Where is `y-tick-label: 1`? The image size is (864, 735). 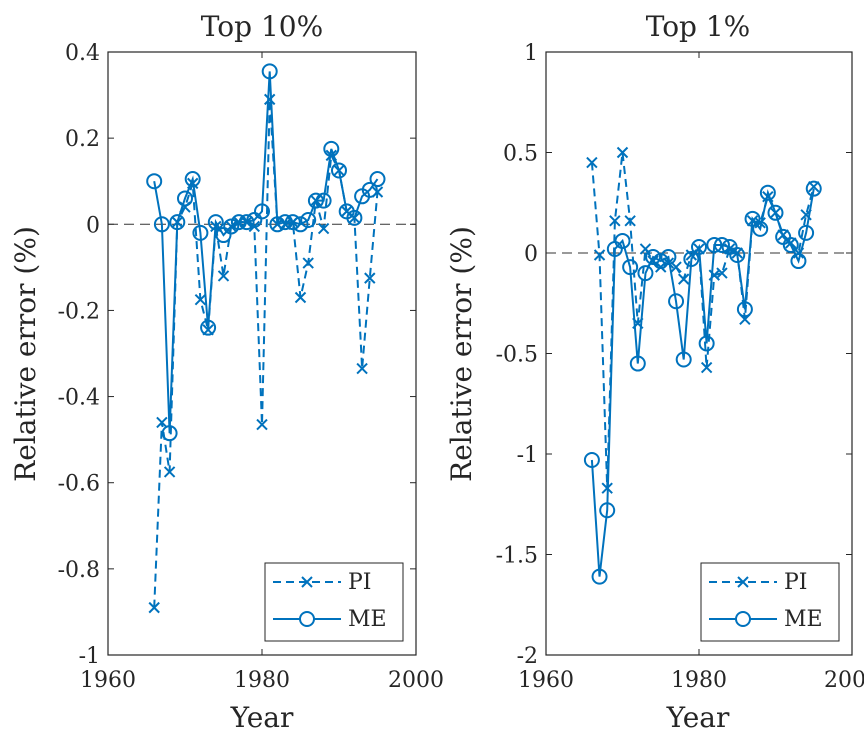
y-tick-label: 1 is located at coordinates (531, 53).